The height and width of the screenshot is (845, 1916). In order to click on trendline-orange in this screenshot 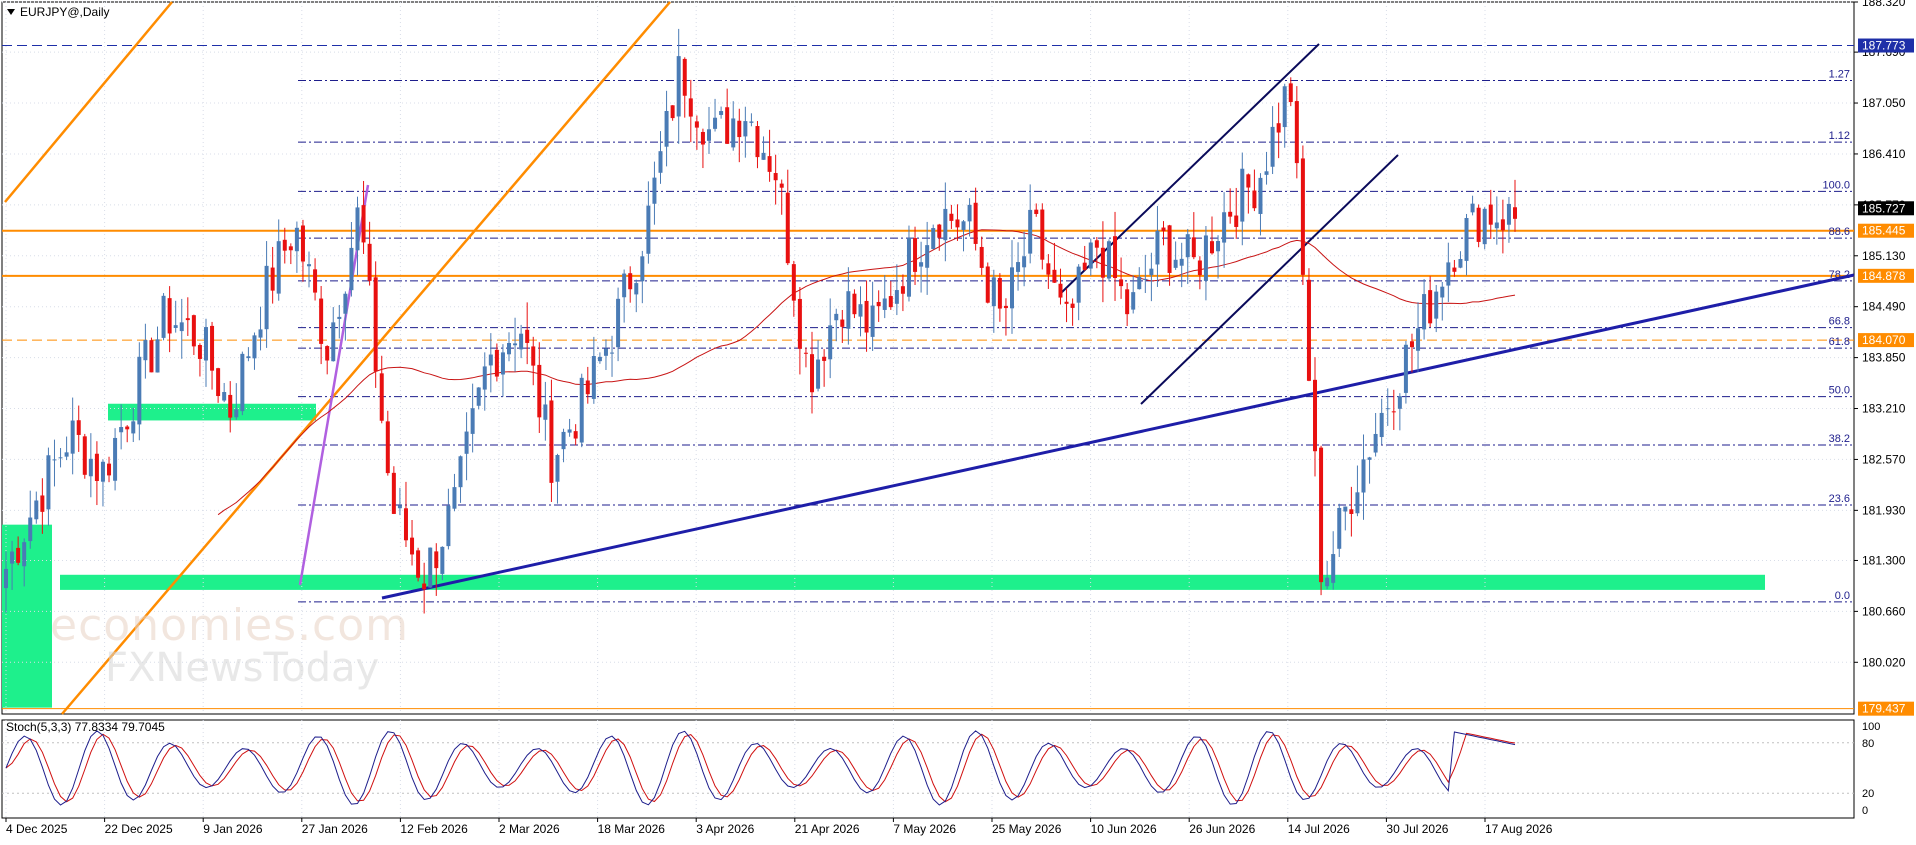, I will do `click(88, 102)`.